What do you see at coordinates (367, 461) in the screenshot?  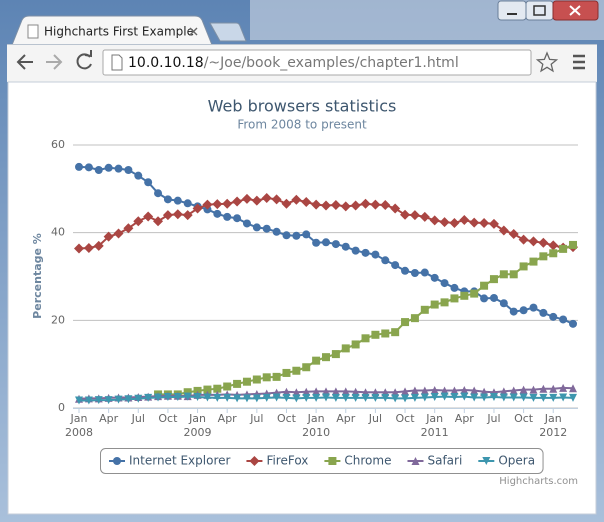 I see `legend-label: Chrome` at bounding box center [367, 461].